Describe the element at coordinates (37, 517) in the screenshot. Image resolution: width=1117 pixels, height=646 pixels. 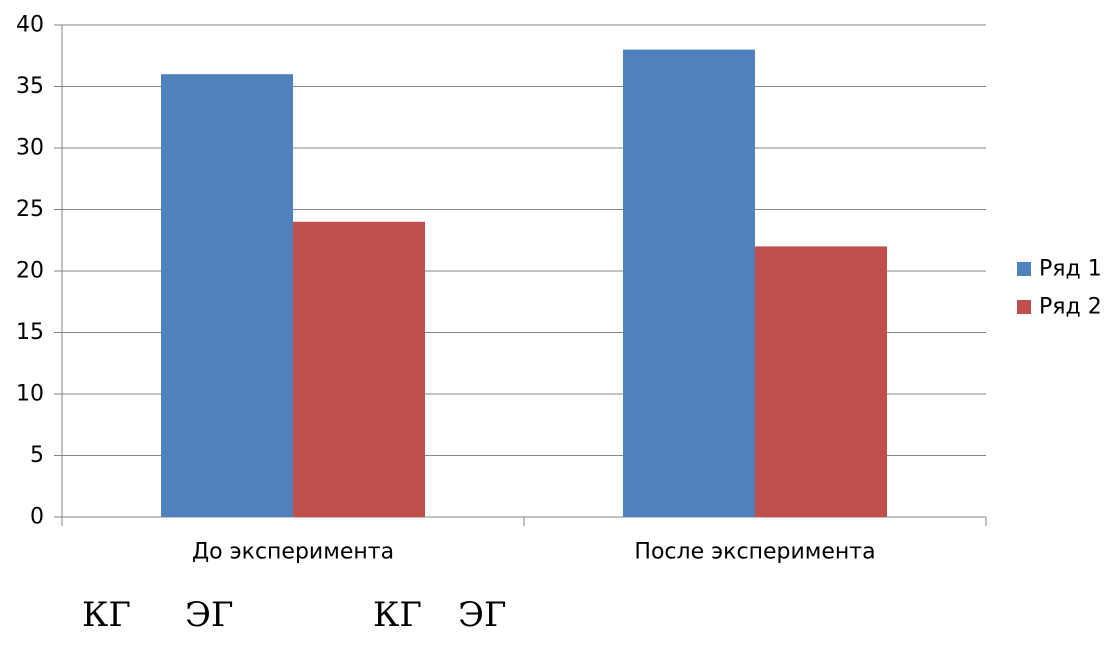
I see `y-tick-label: 0` at that location.